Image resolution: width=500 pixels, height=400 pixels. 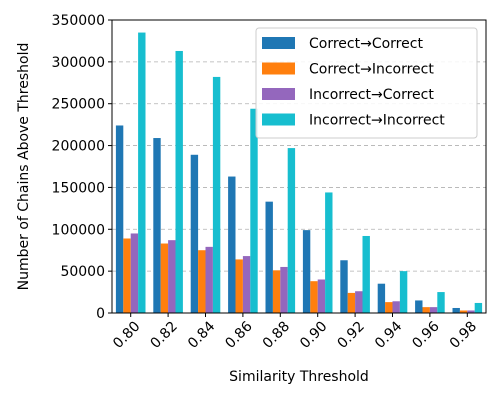 I want to click on y-tick-label: 350000, so click(x=78, y=21).